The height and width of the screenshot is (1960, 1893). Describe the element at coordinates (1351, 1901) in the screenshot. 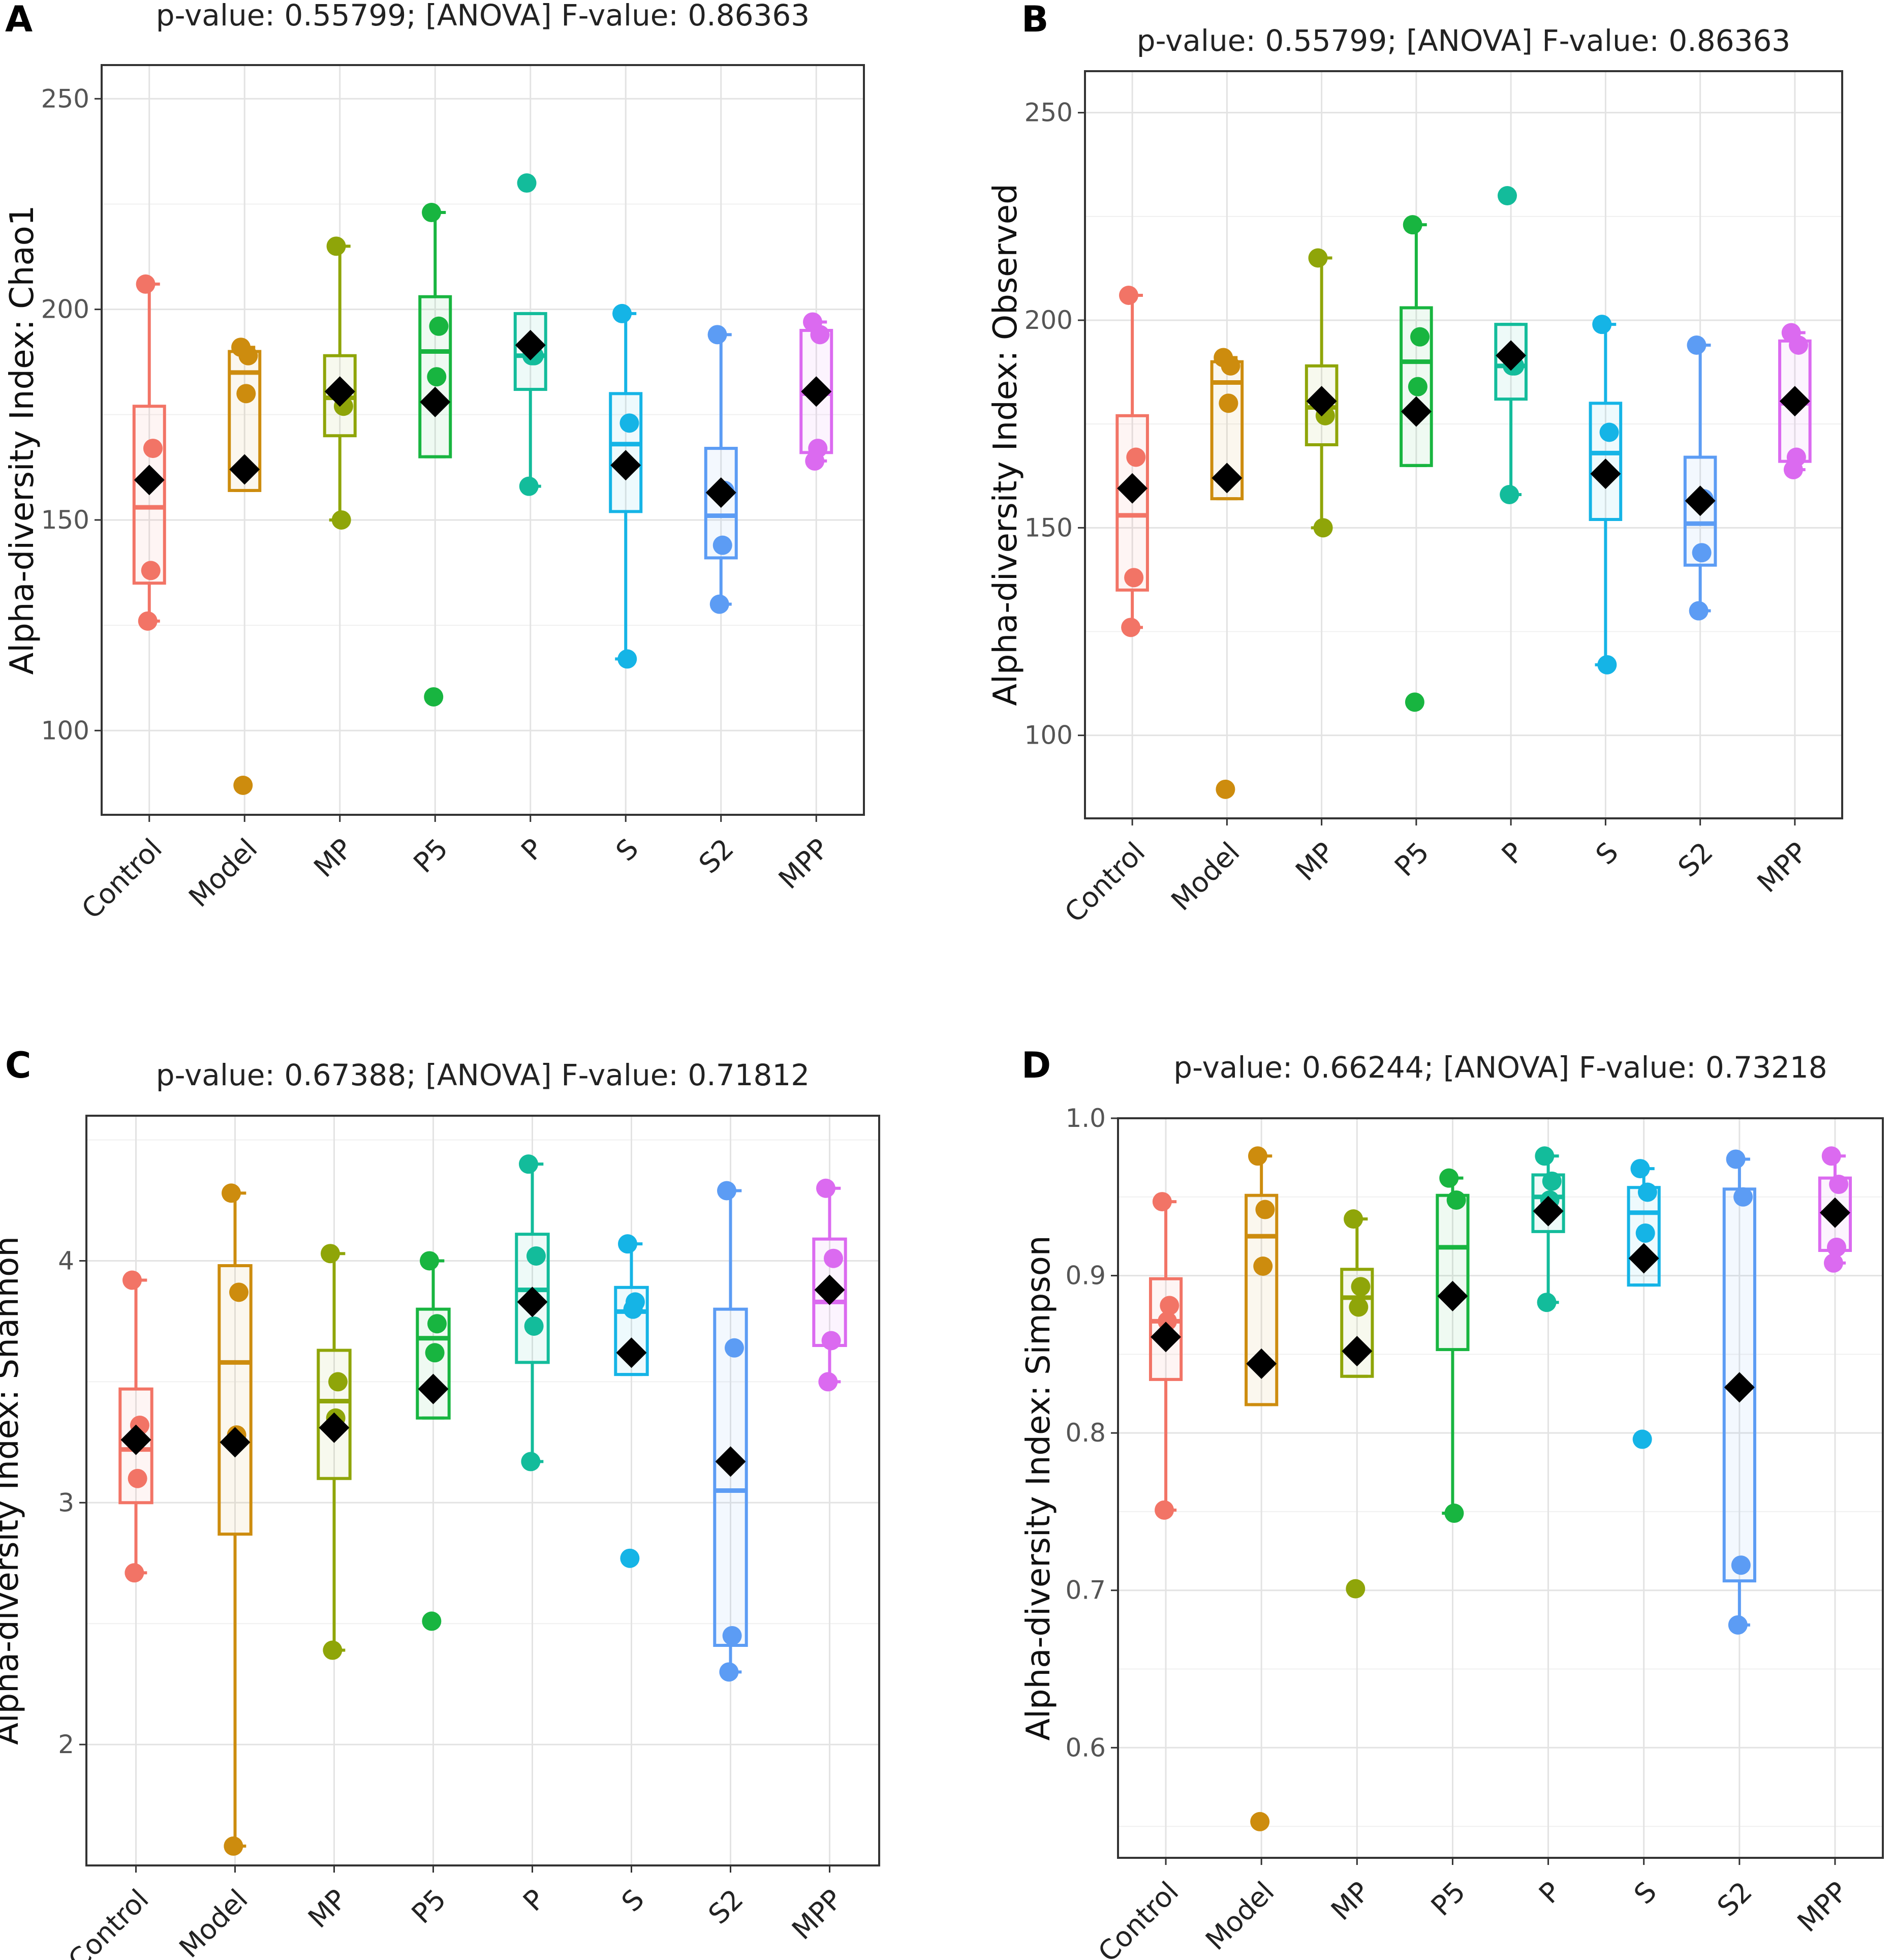

I see `x-tick-label: MP` at that location.